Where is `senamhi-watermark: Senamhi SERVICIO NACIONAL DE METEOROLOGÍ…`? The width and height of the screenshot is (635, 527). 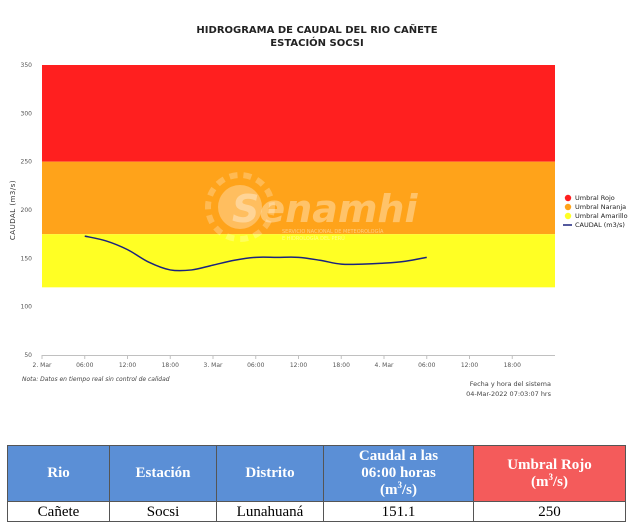
senamhi-watermark: Senamhi SERVICIO NACIONAL DE METEOROLOGÍ… is located at coordinates (311, 207).